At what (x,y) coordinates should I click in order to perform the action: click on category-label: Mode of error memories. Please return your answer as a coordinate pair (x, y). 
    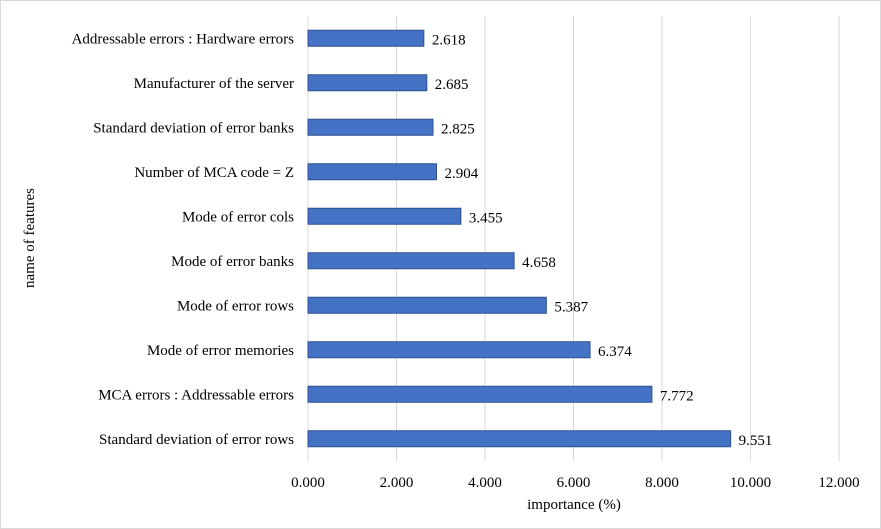
    Looking at the image, I should click on (220, 351).